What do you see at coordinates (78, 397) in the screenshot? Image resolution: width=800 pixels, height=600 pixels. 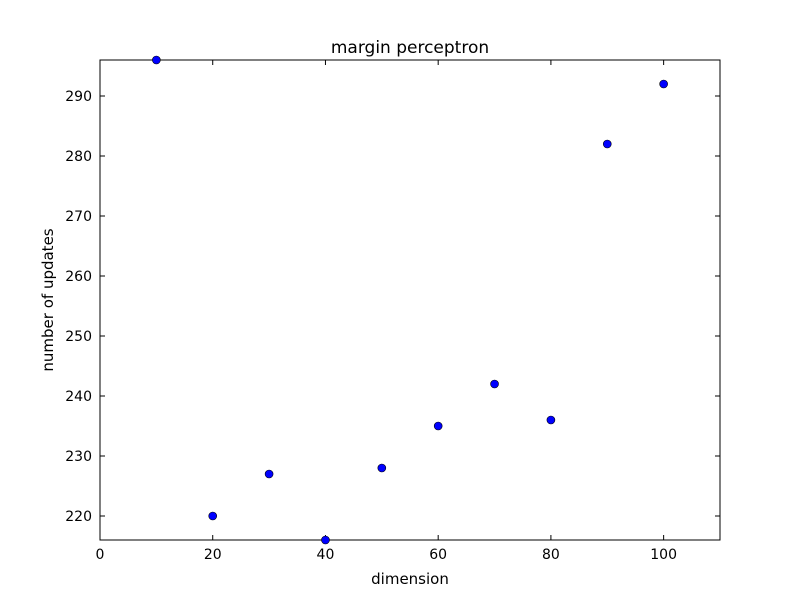 I see `y-tick-label: 240` at bounding box center [78, 397].